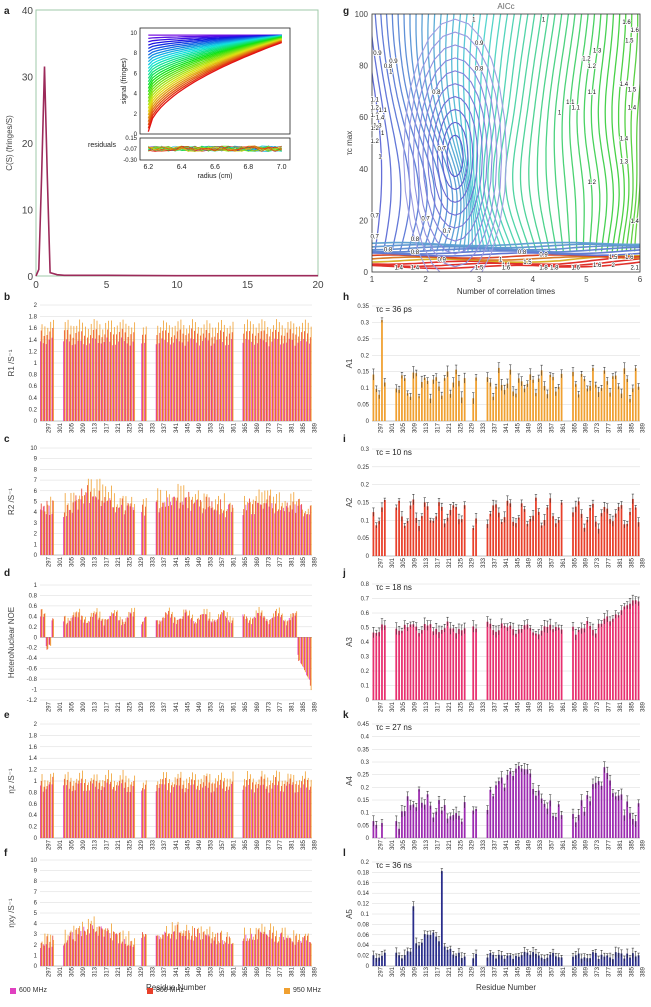  I want to click on y-tick-label: 3, so click(36, 935).